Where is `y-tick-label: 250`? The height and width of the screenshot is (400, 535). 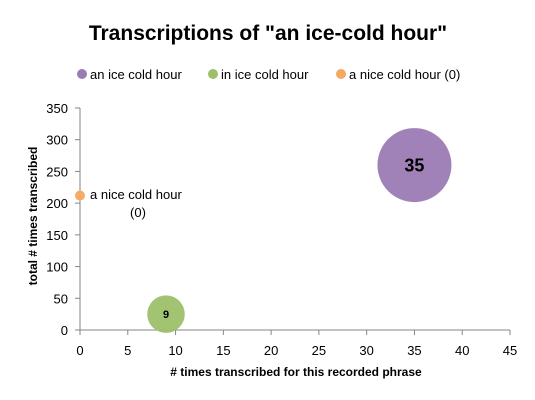
y-tick-label: 250 is located at coordinates (57, 171).